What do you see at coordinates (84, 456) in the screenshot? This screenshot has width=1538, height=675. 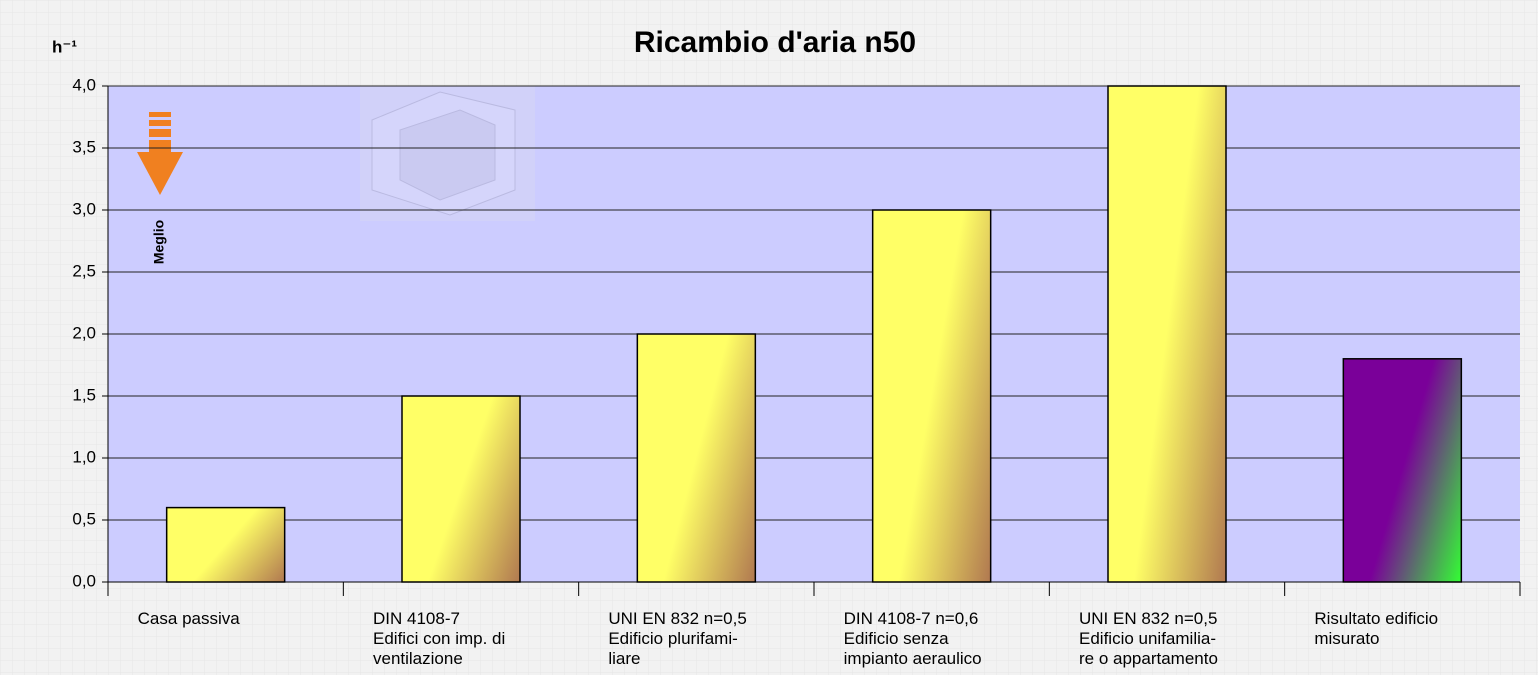 I see `y-tick-label: 1,0` at bounding box center [84, 456].